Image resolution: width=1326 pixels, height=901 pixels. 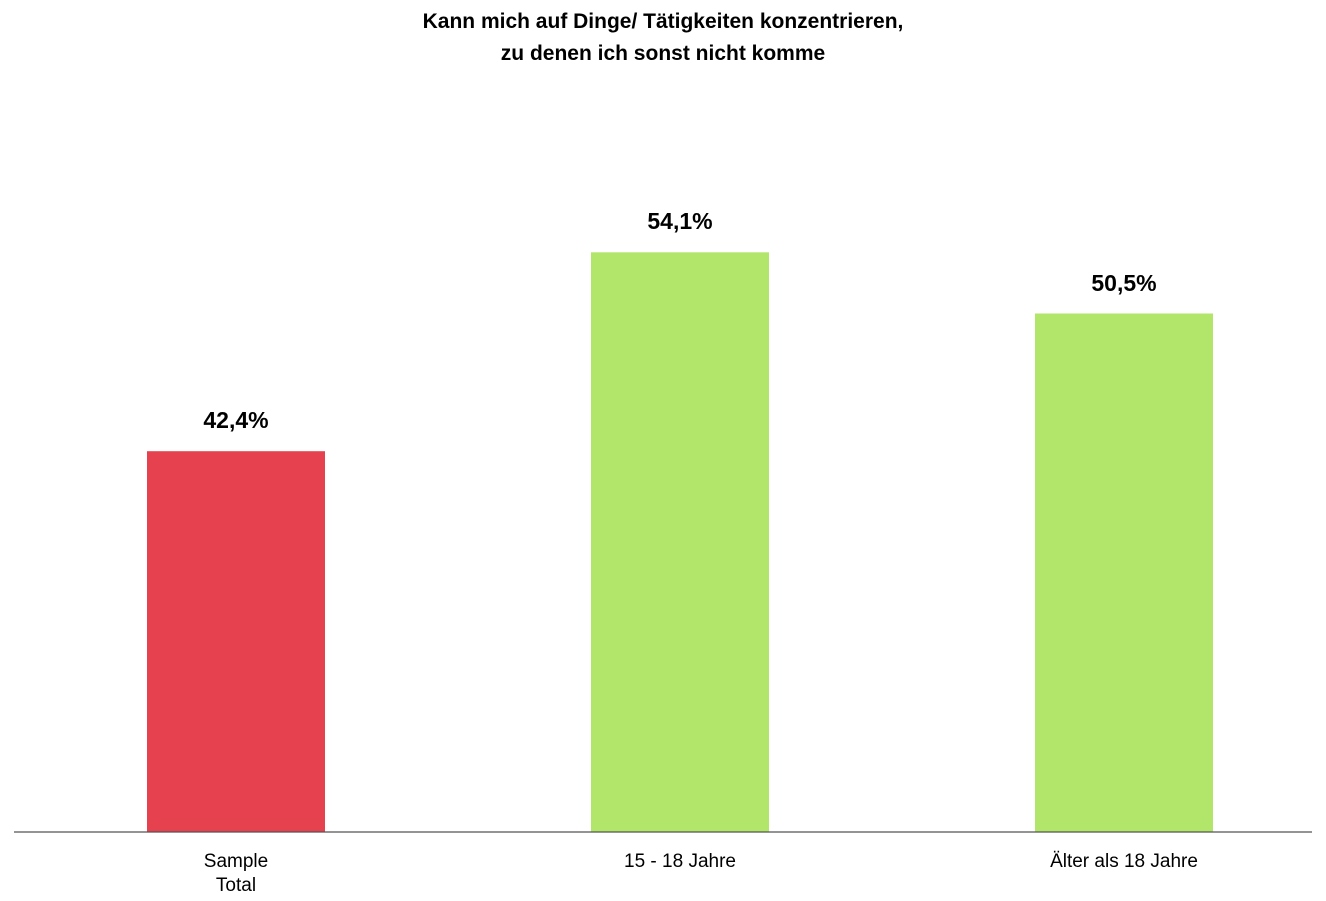 What do you see at coordinates (1124, 861) in the screenshot?
I see `x-tick-label: Älter als 18 Jahre` at bounding box center [1124, 861].